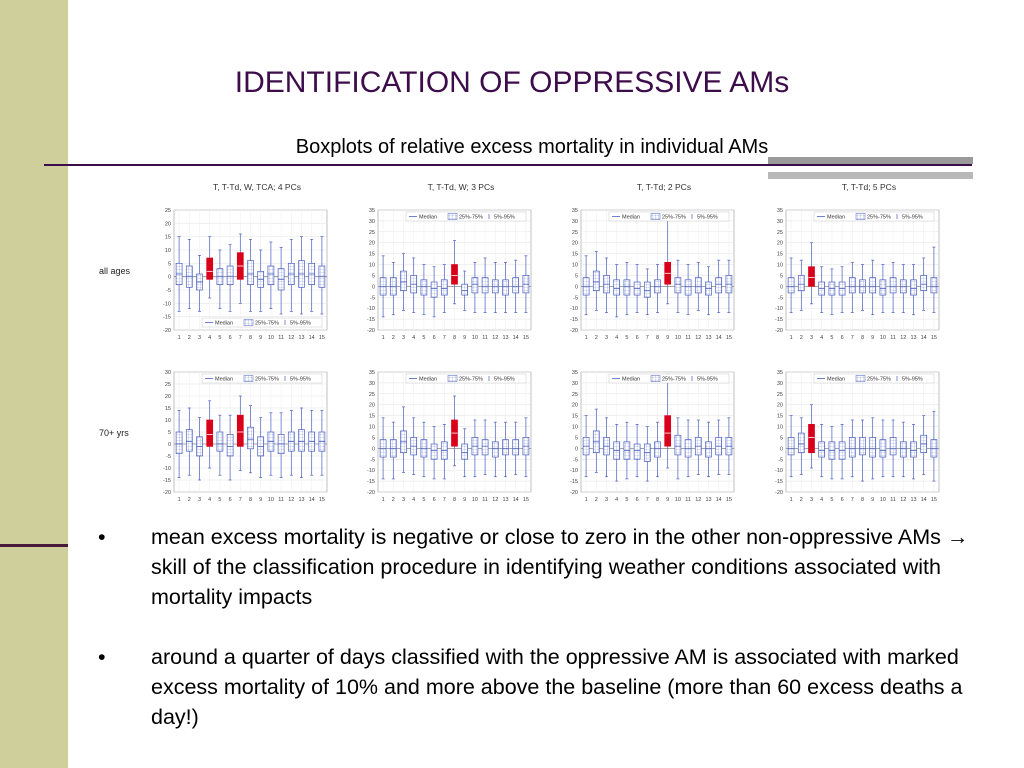 The width and height of the screenshot is (1024, 768). Describe the element at coordinates (883, 500) in the screenshot. I see `x-tick-label: 10` at that location.